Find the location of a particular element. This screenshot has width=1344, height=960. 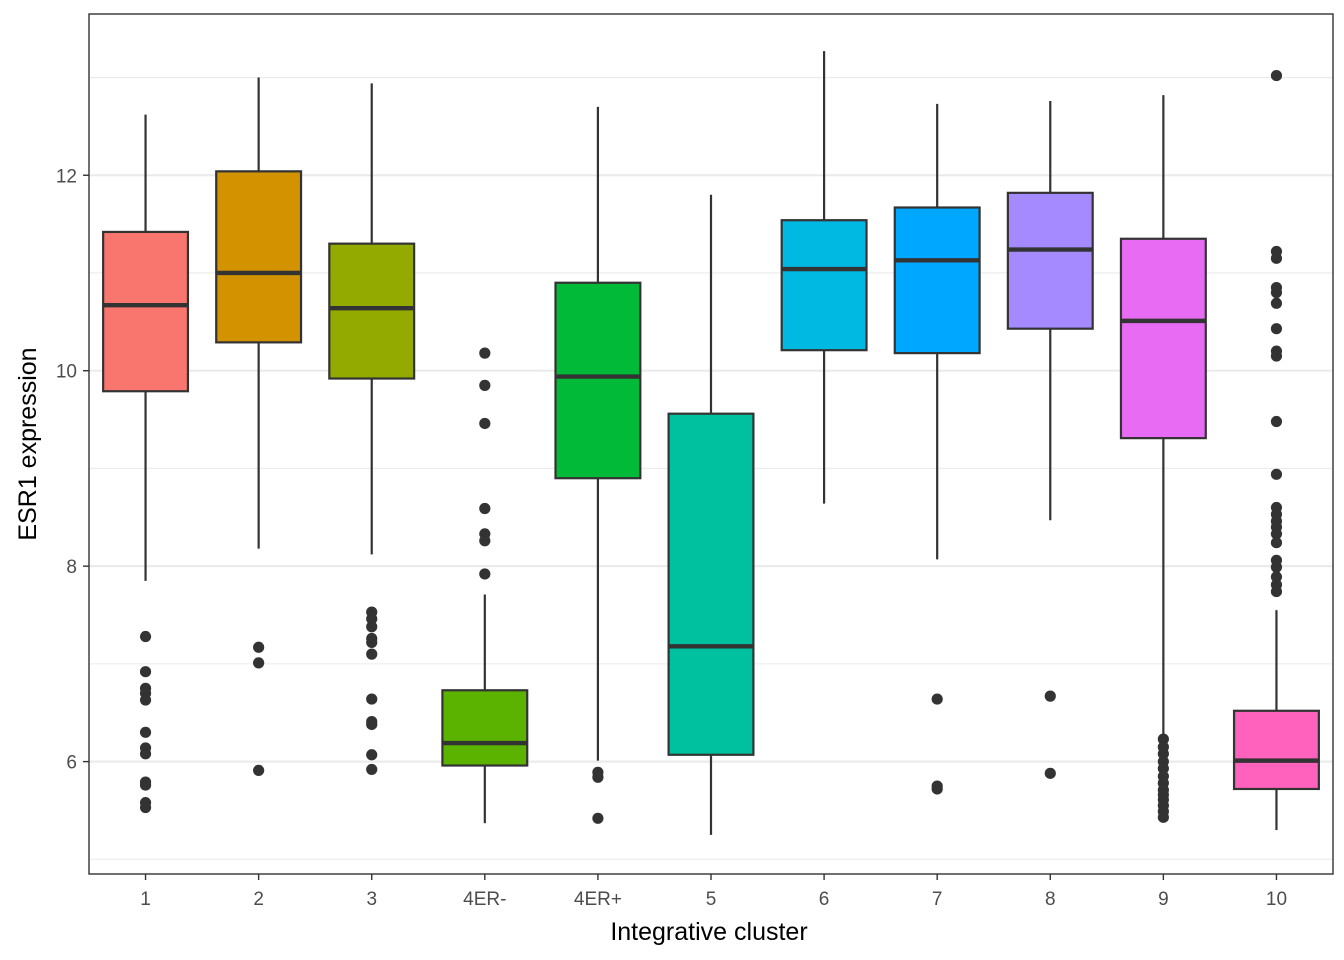

x-tick-label: 8 is located at coordinates (1050, 899).